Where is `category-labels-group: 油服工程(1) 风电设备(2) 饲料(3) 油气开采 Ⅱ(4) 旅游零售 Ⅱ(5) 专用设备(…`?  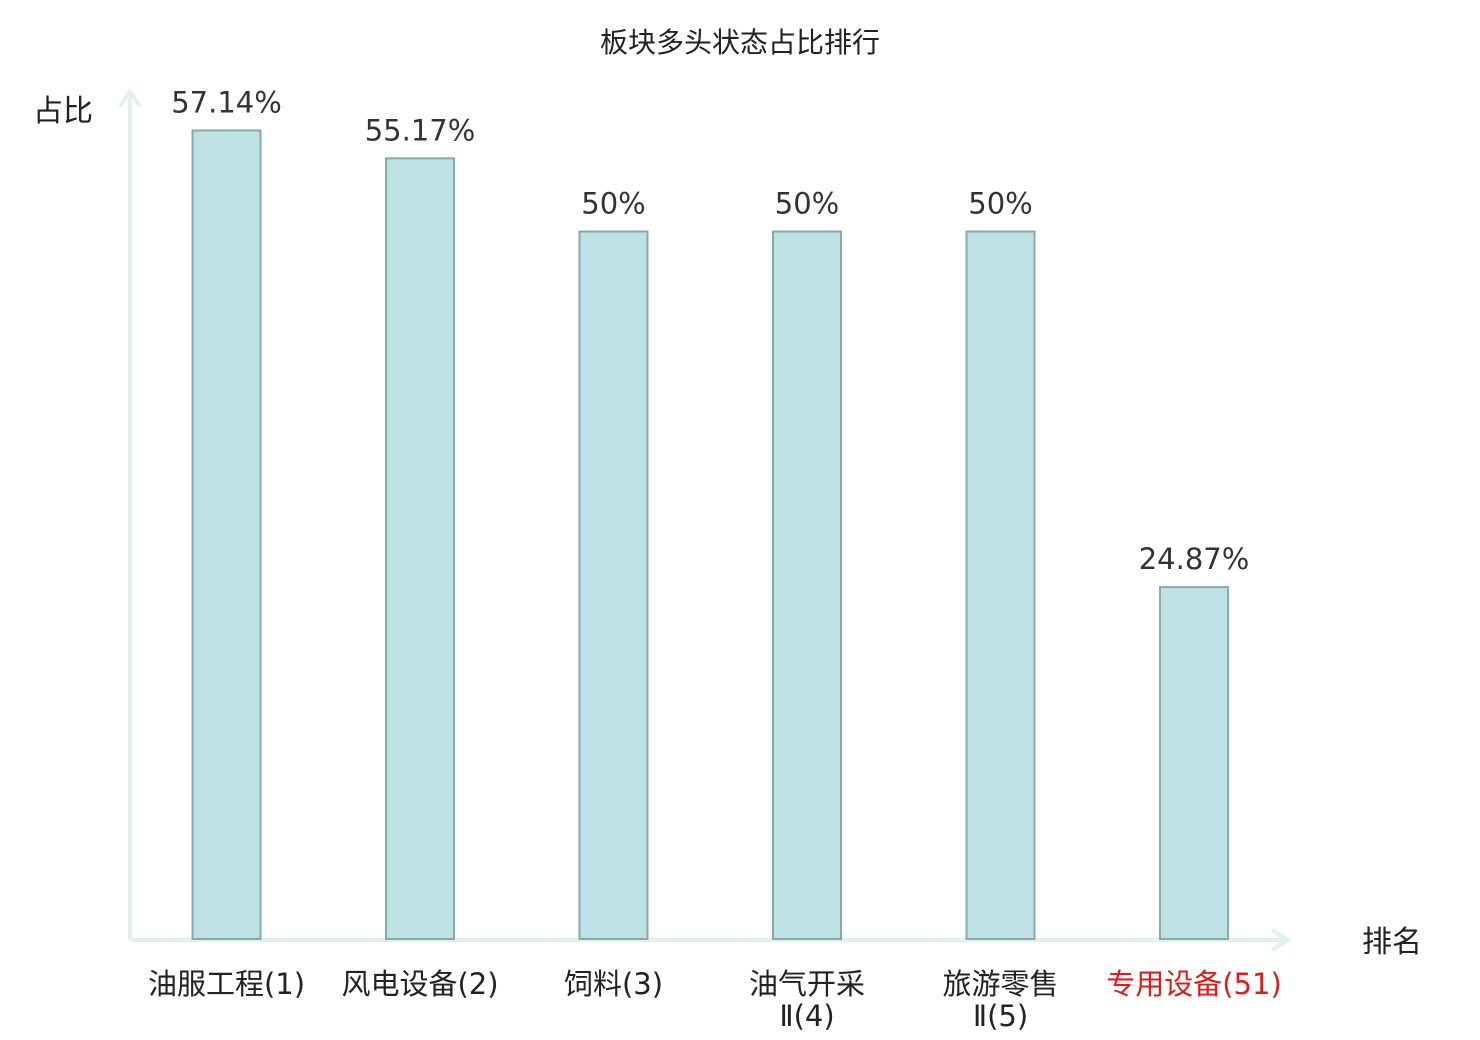
category-labels-group: 油服工程(1) 风电设备(2) 饲料(3) 油气开采 Ⅱ(4) 旅游零售 Ⅱ(5) 专用设备(… is located at coordinates (715, 1000).